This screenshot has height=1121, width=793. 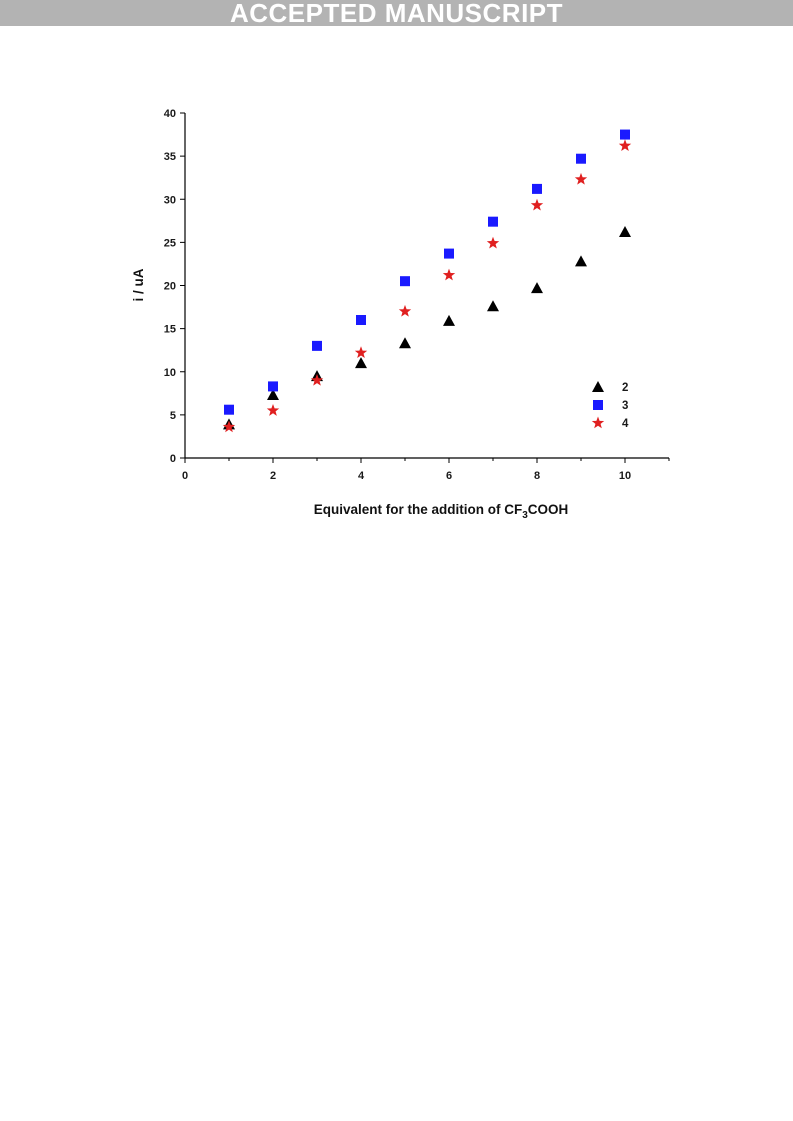 What do you see at coordinates (170, 330) in the screenshot?
I see `y-tick-label: 15` at bounding box center [170, 330].